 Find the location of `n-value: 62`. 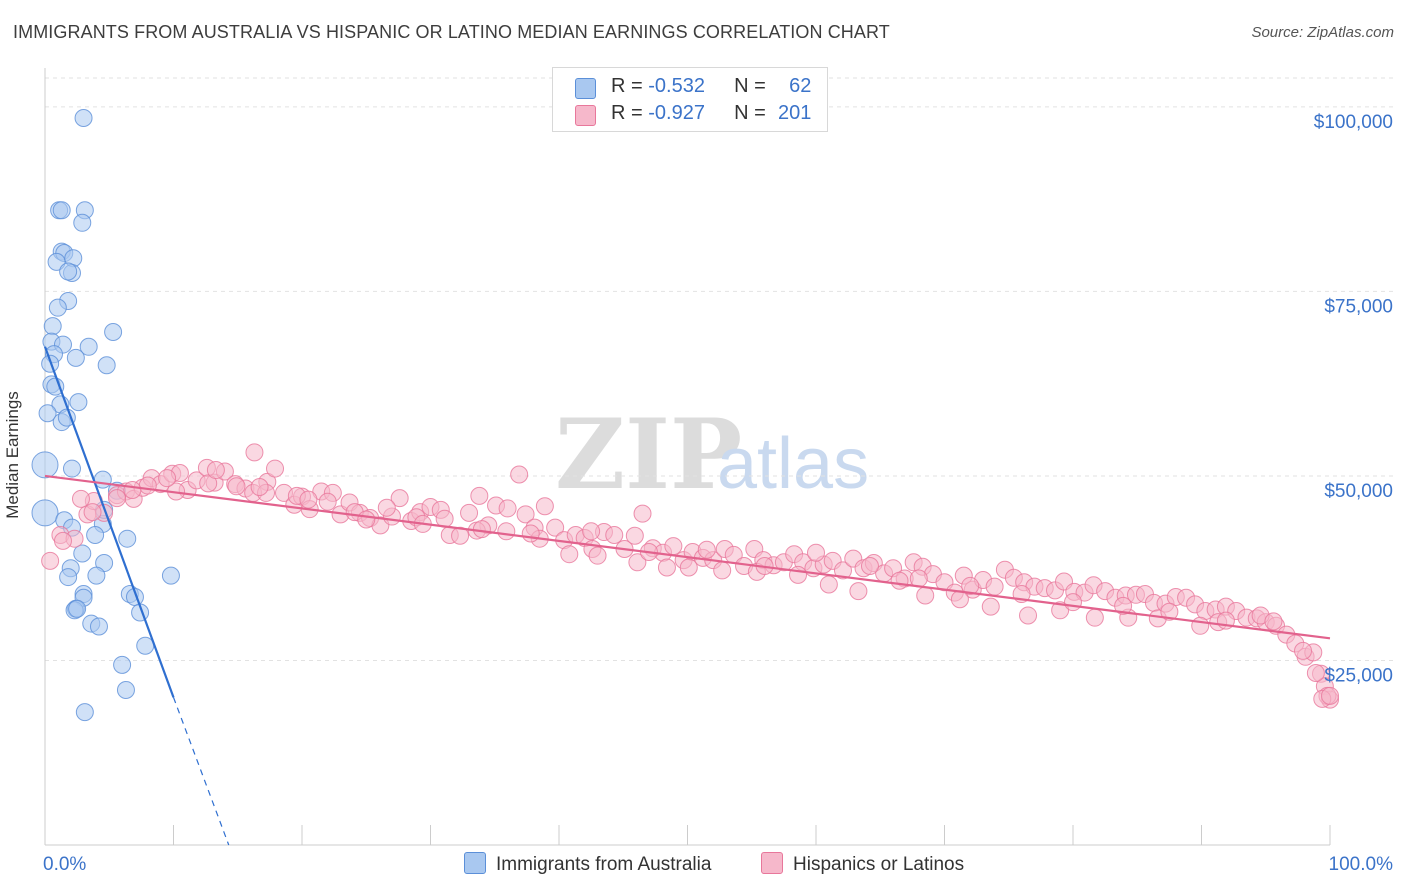

n-value: 62 is located at coordinates (800, 86).